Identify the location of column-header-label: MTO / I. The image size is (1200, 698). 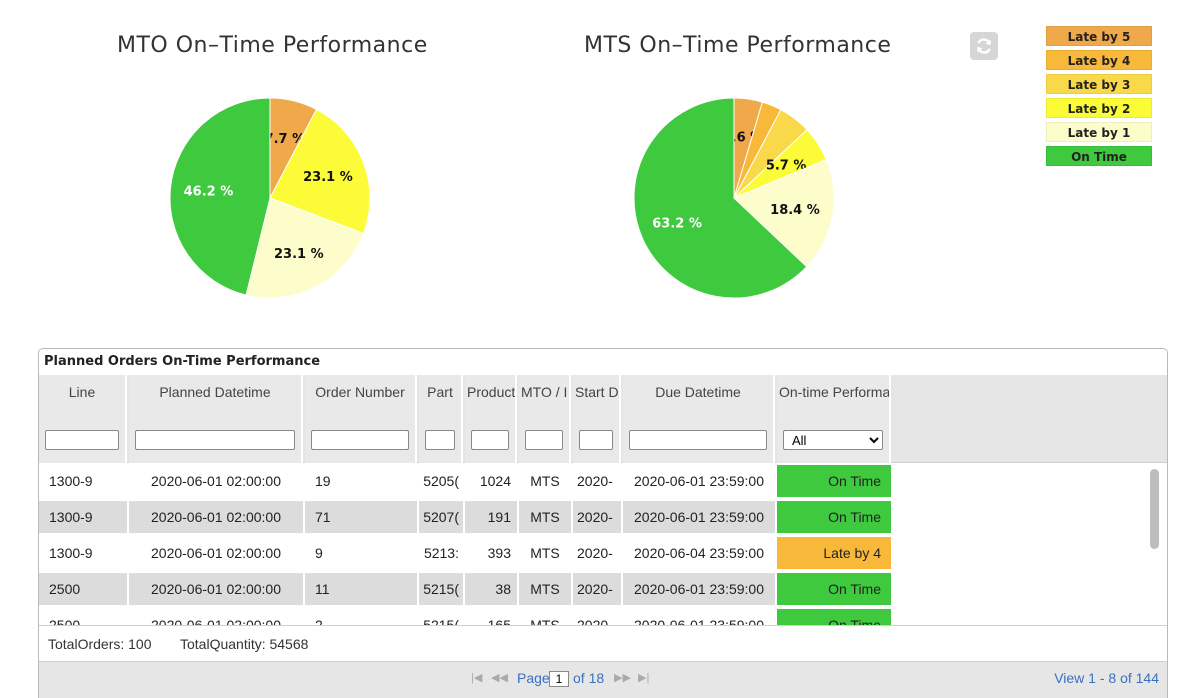
(544, 392).